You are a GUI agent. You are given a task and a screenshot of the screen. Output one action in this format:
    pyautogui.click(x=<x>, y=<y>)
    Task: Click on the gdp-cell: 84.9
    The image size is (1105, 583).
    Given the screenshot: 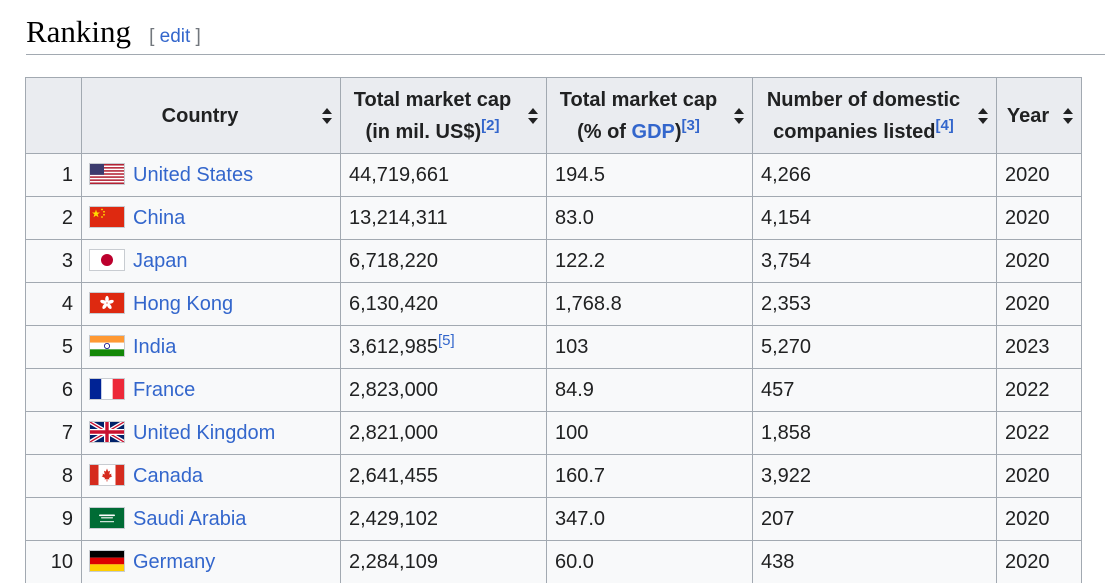 What is the action you would take?
    pyautogui.click(x=649, y=390)
    